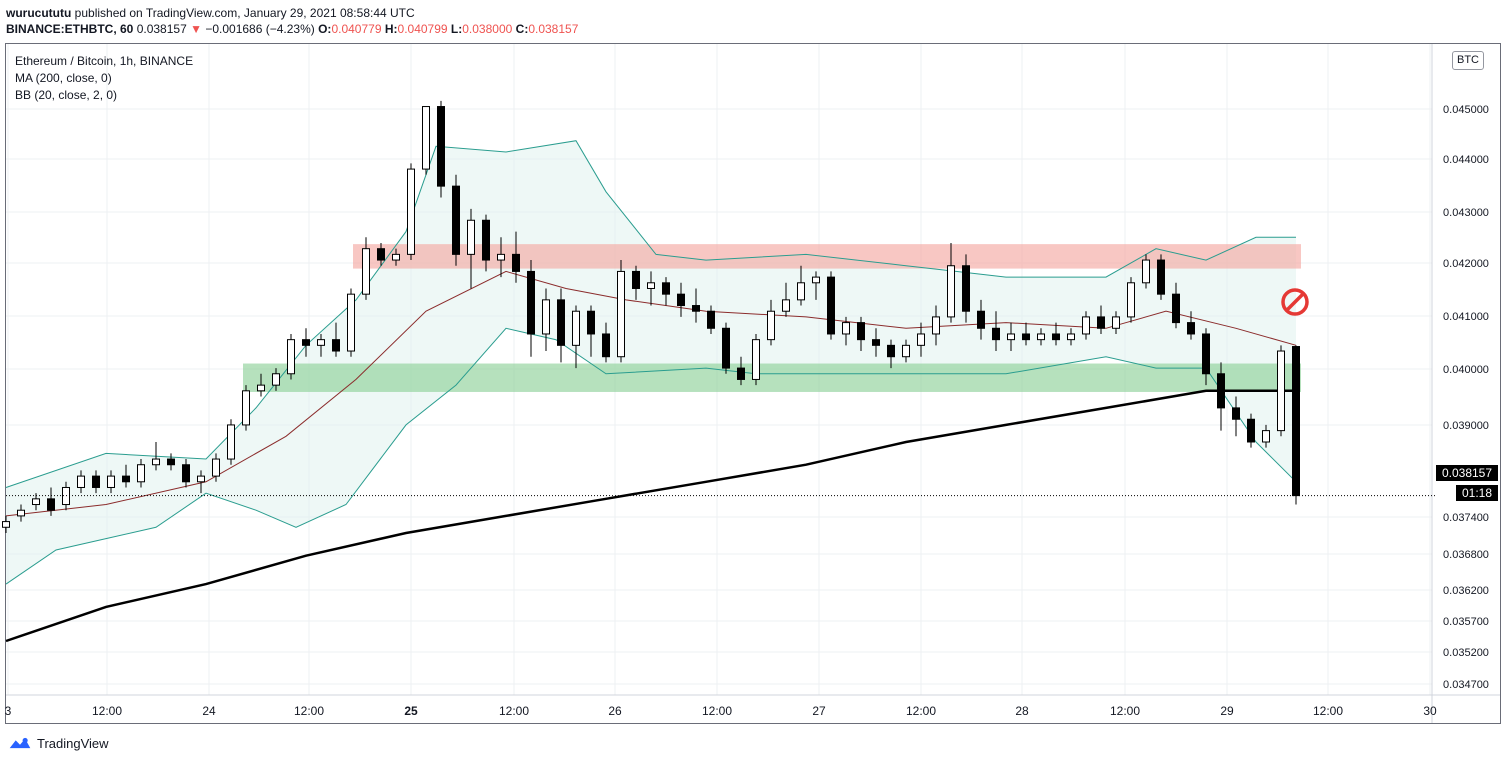  Describe the element at coordinates (391, 29) in the screenshot. I see `high-label: H:` at that location.